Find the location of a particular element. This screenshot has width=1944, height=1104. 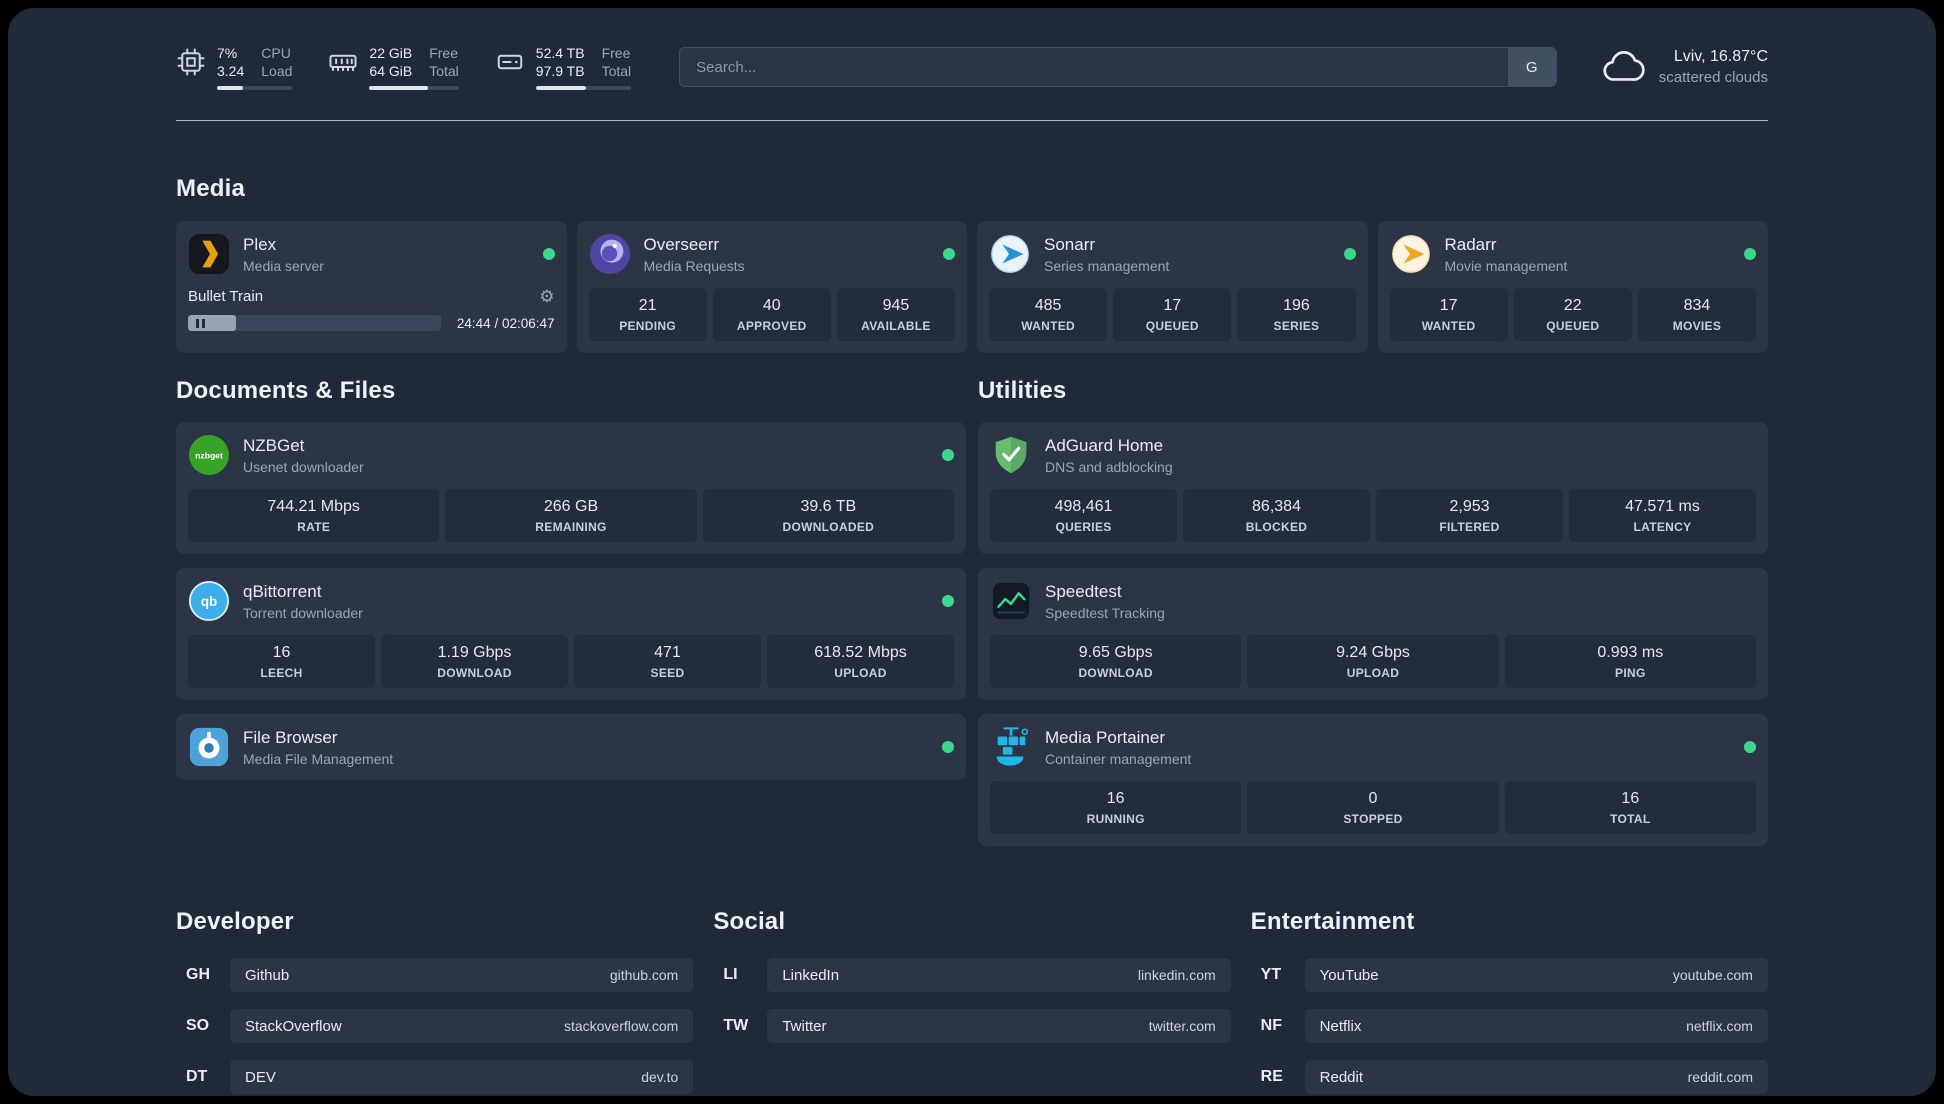

media-card-grid: Plex Media server Bullet Train ⚙ is located at coordinates (972, 287).